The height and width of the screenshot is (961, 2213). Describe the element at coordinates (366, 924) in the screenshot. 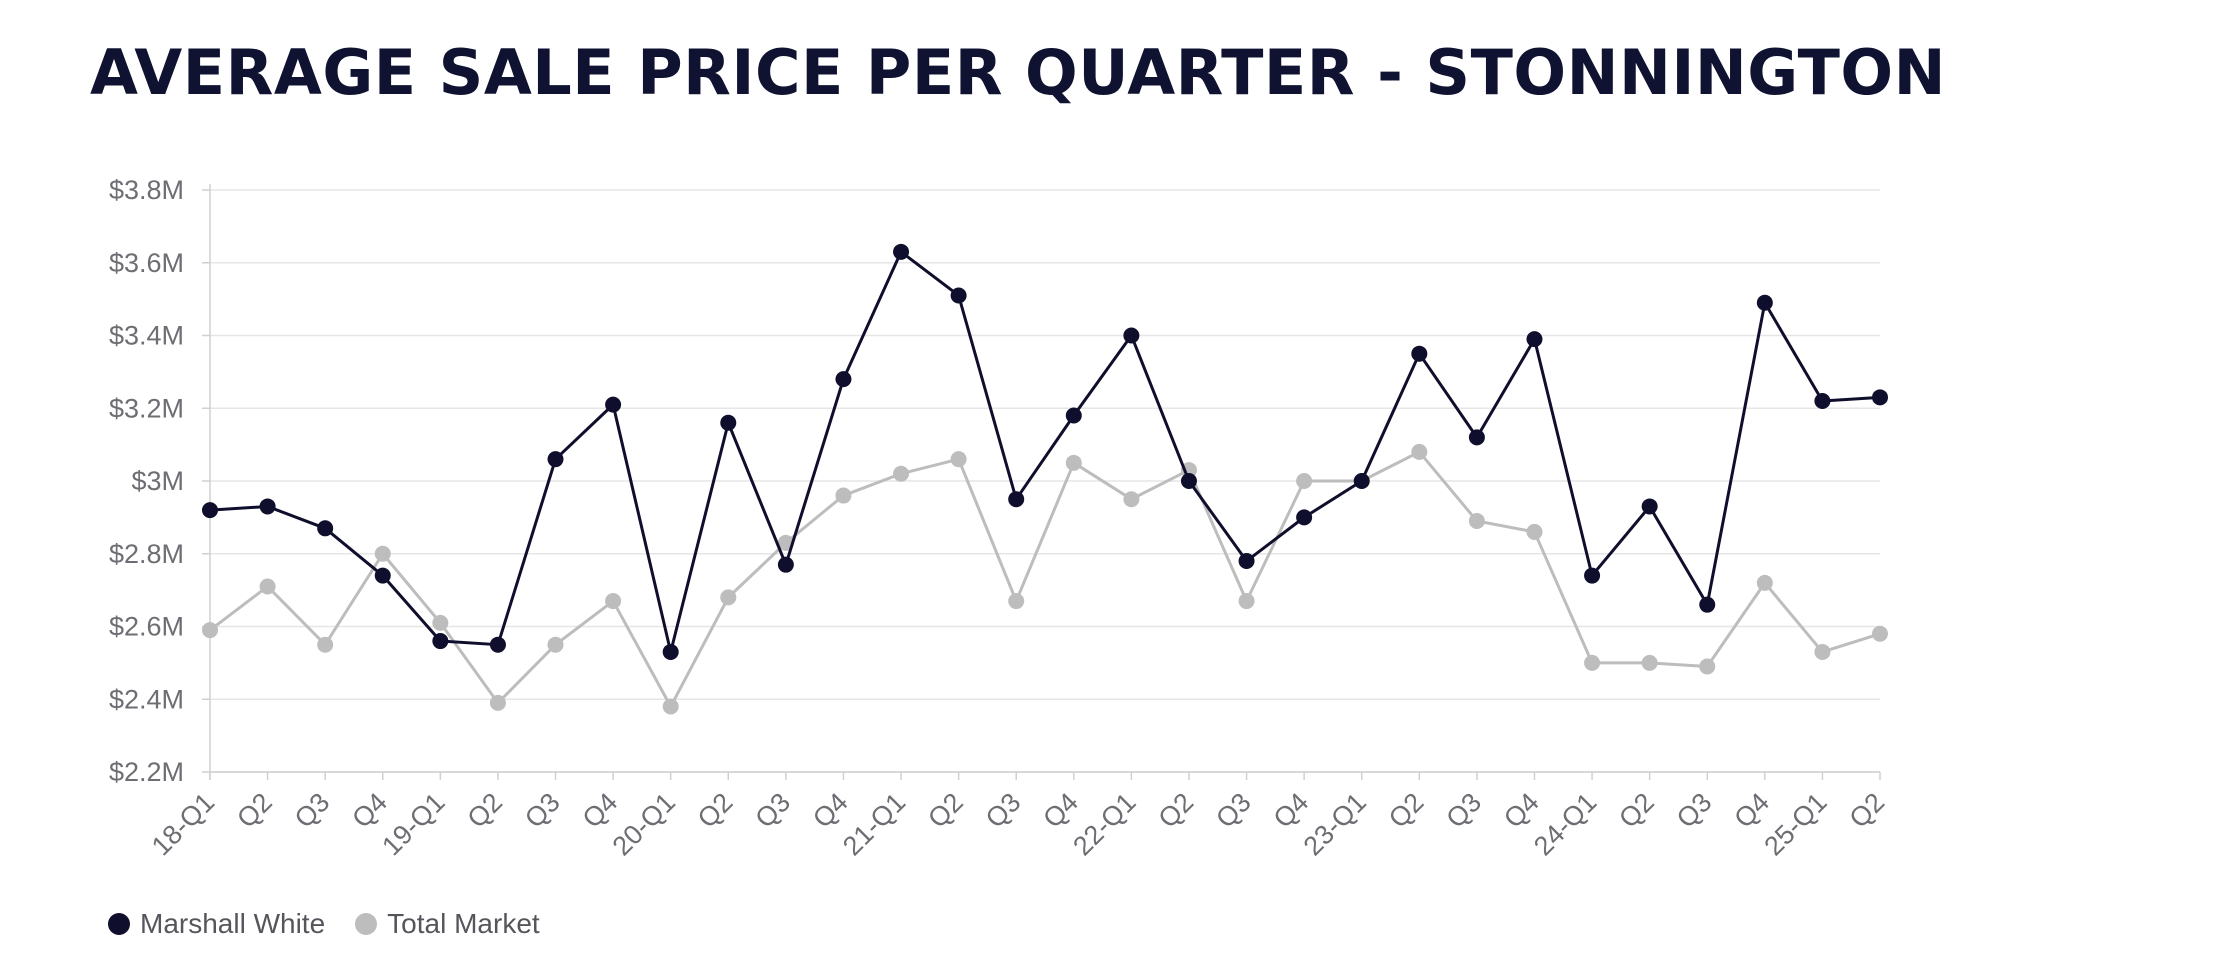

I see `total-market-swatch-icon` at that location.